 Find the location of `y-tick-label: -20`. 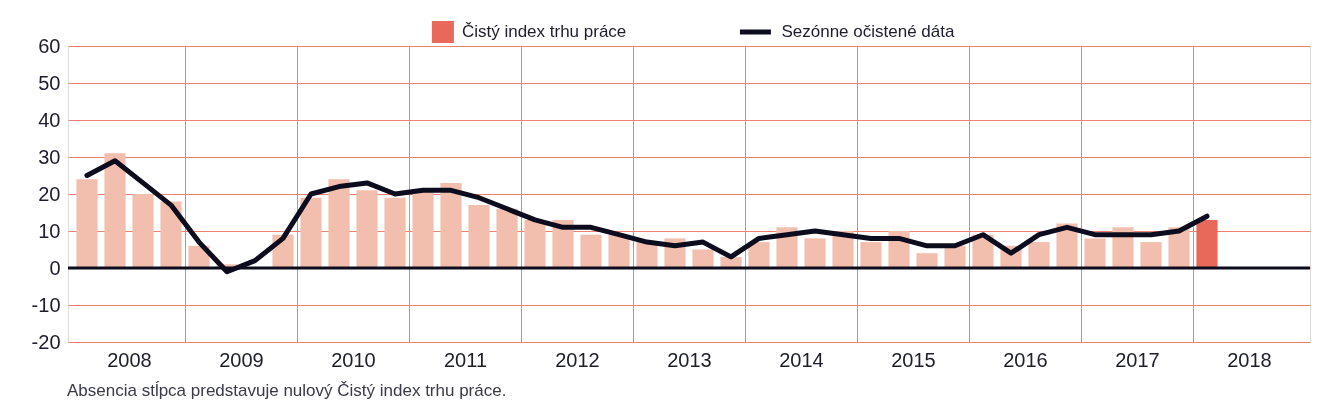

y-tick-label: -20 is located at coordinates (46, 341).